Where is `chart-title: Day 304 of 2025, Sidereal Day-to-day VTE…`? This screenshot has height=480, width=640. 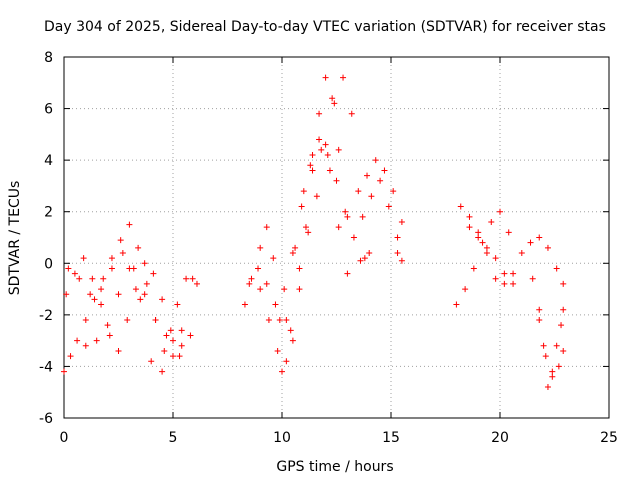 chart-title: Day 304 of 2025, Sidereal Day-to-day VTE… is located at coordinates (325, 27).